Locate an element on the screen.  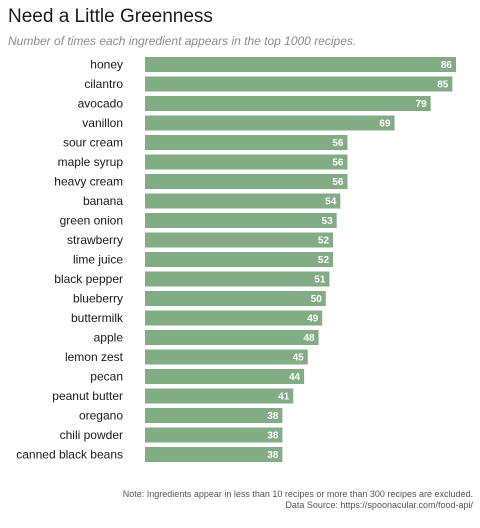
value-label-maple-syrup: 56 is located at coordinates (338, 163).